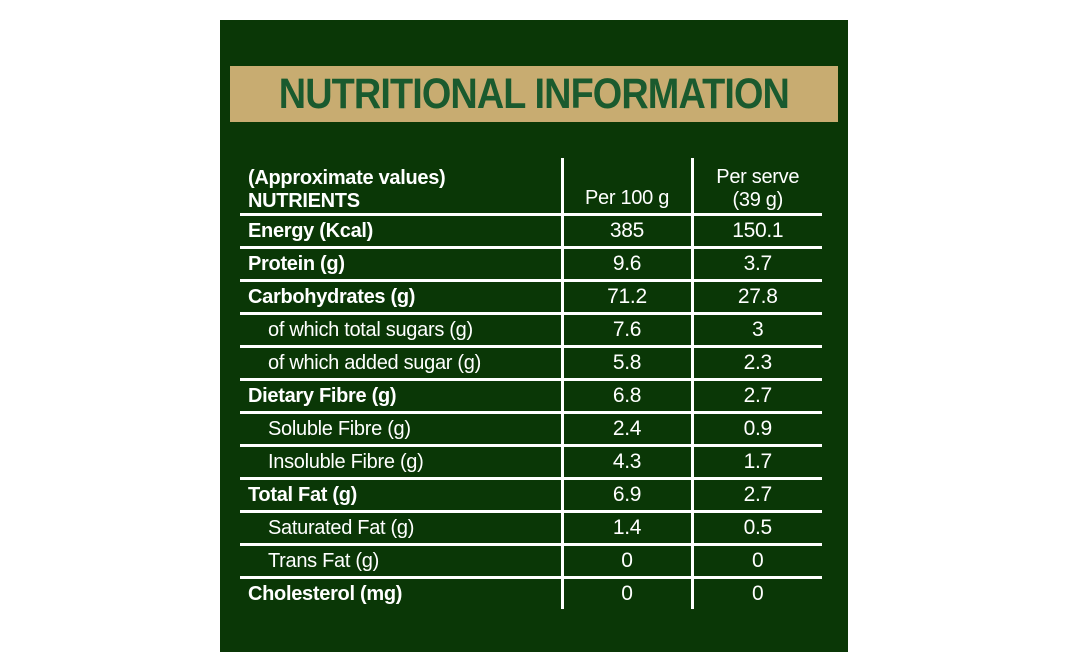 The image size is (1068, 671). What do you see at coordinates (628, 363) in the screenshot?
I see `value-per-100g: 5.8` at bounding box center [628, 363].